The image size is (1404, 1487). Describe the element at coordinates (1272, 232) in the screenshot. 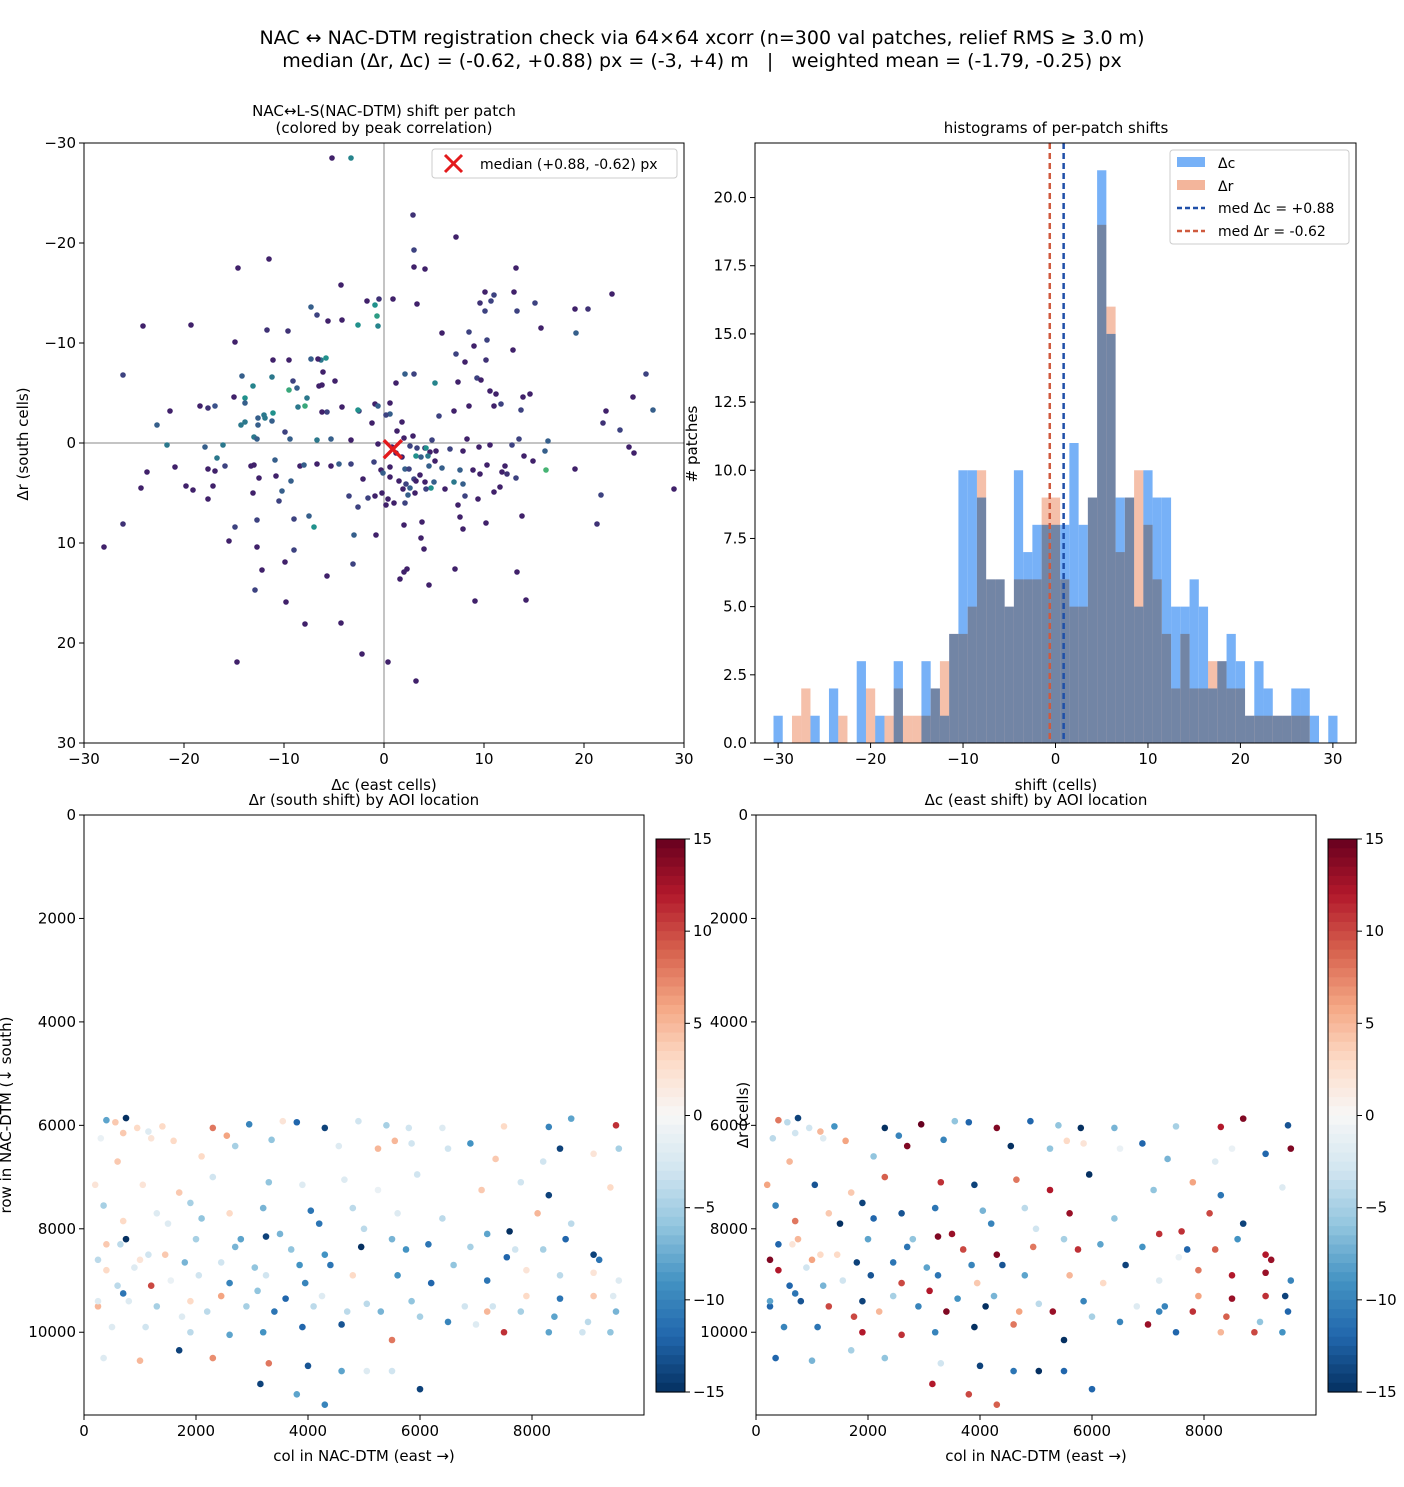

I see `legend-med-dr-label: med Δr = -0.62` at that location.